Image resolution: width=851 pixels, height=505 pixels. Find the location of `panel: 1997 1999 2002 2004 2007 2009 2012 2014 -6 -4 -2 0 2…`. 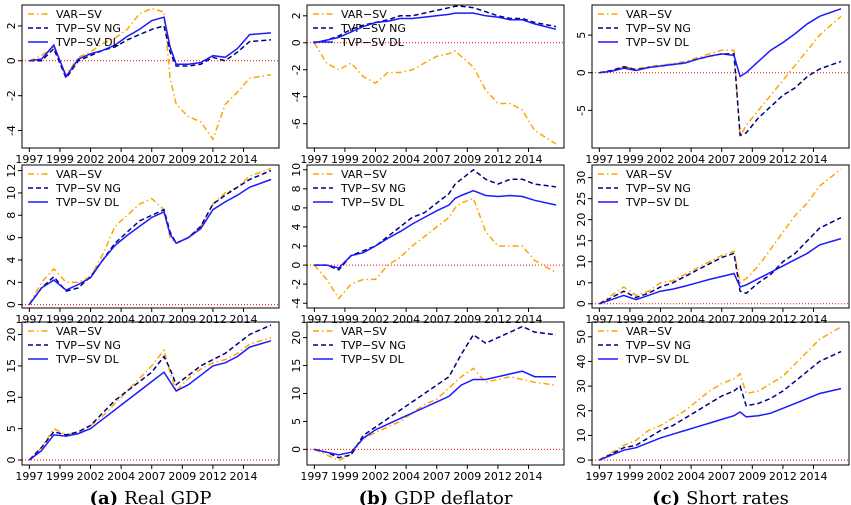

panel: 1997 1999 2002 2004 2007 2009 2012 2014 -6 -4 -2 0 2… is located at coordinates (427, 85).